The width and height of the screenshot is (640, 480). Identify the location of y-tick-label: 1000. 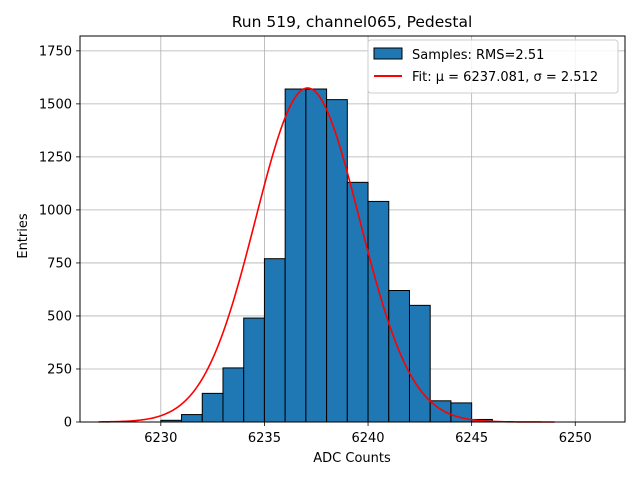
(55, 210).